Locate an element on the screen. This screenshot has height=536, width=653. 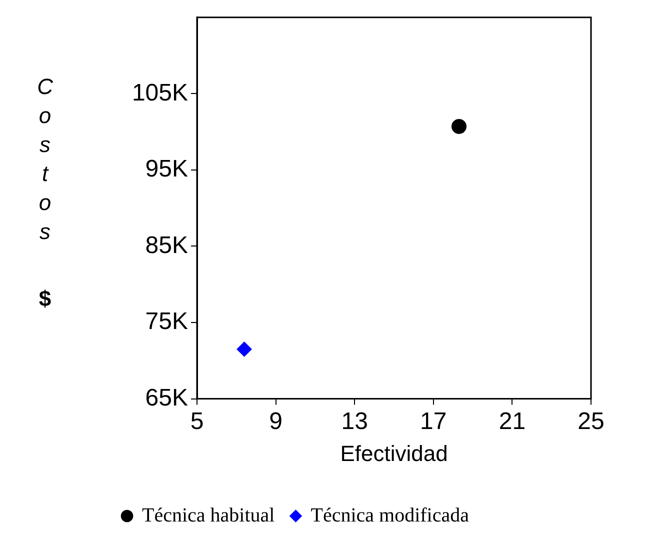
x-tick-label: 21 is located at coordinates (512, 421).